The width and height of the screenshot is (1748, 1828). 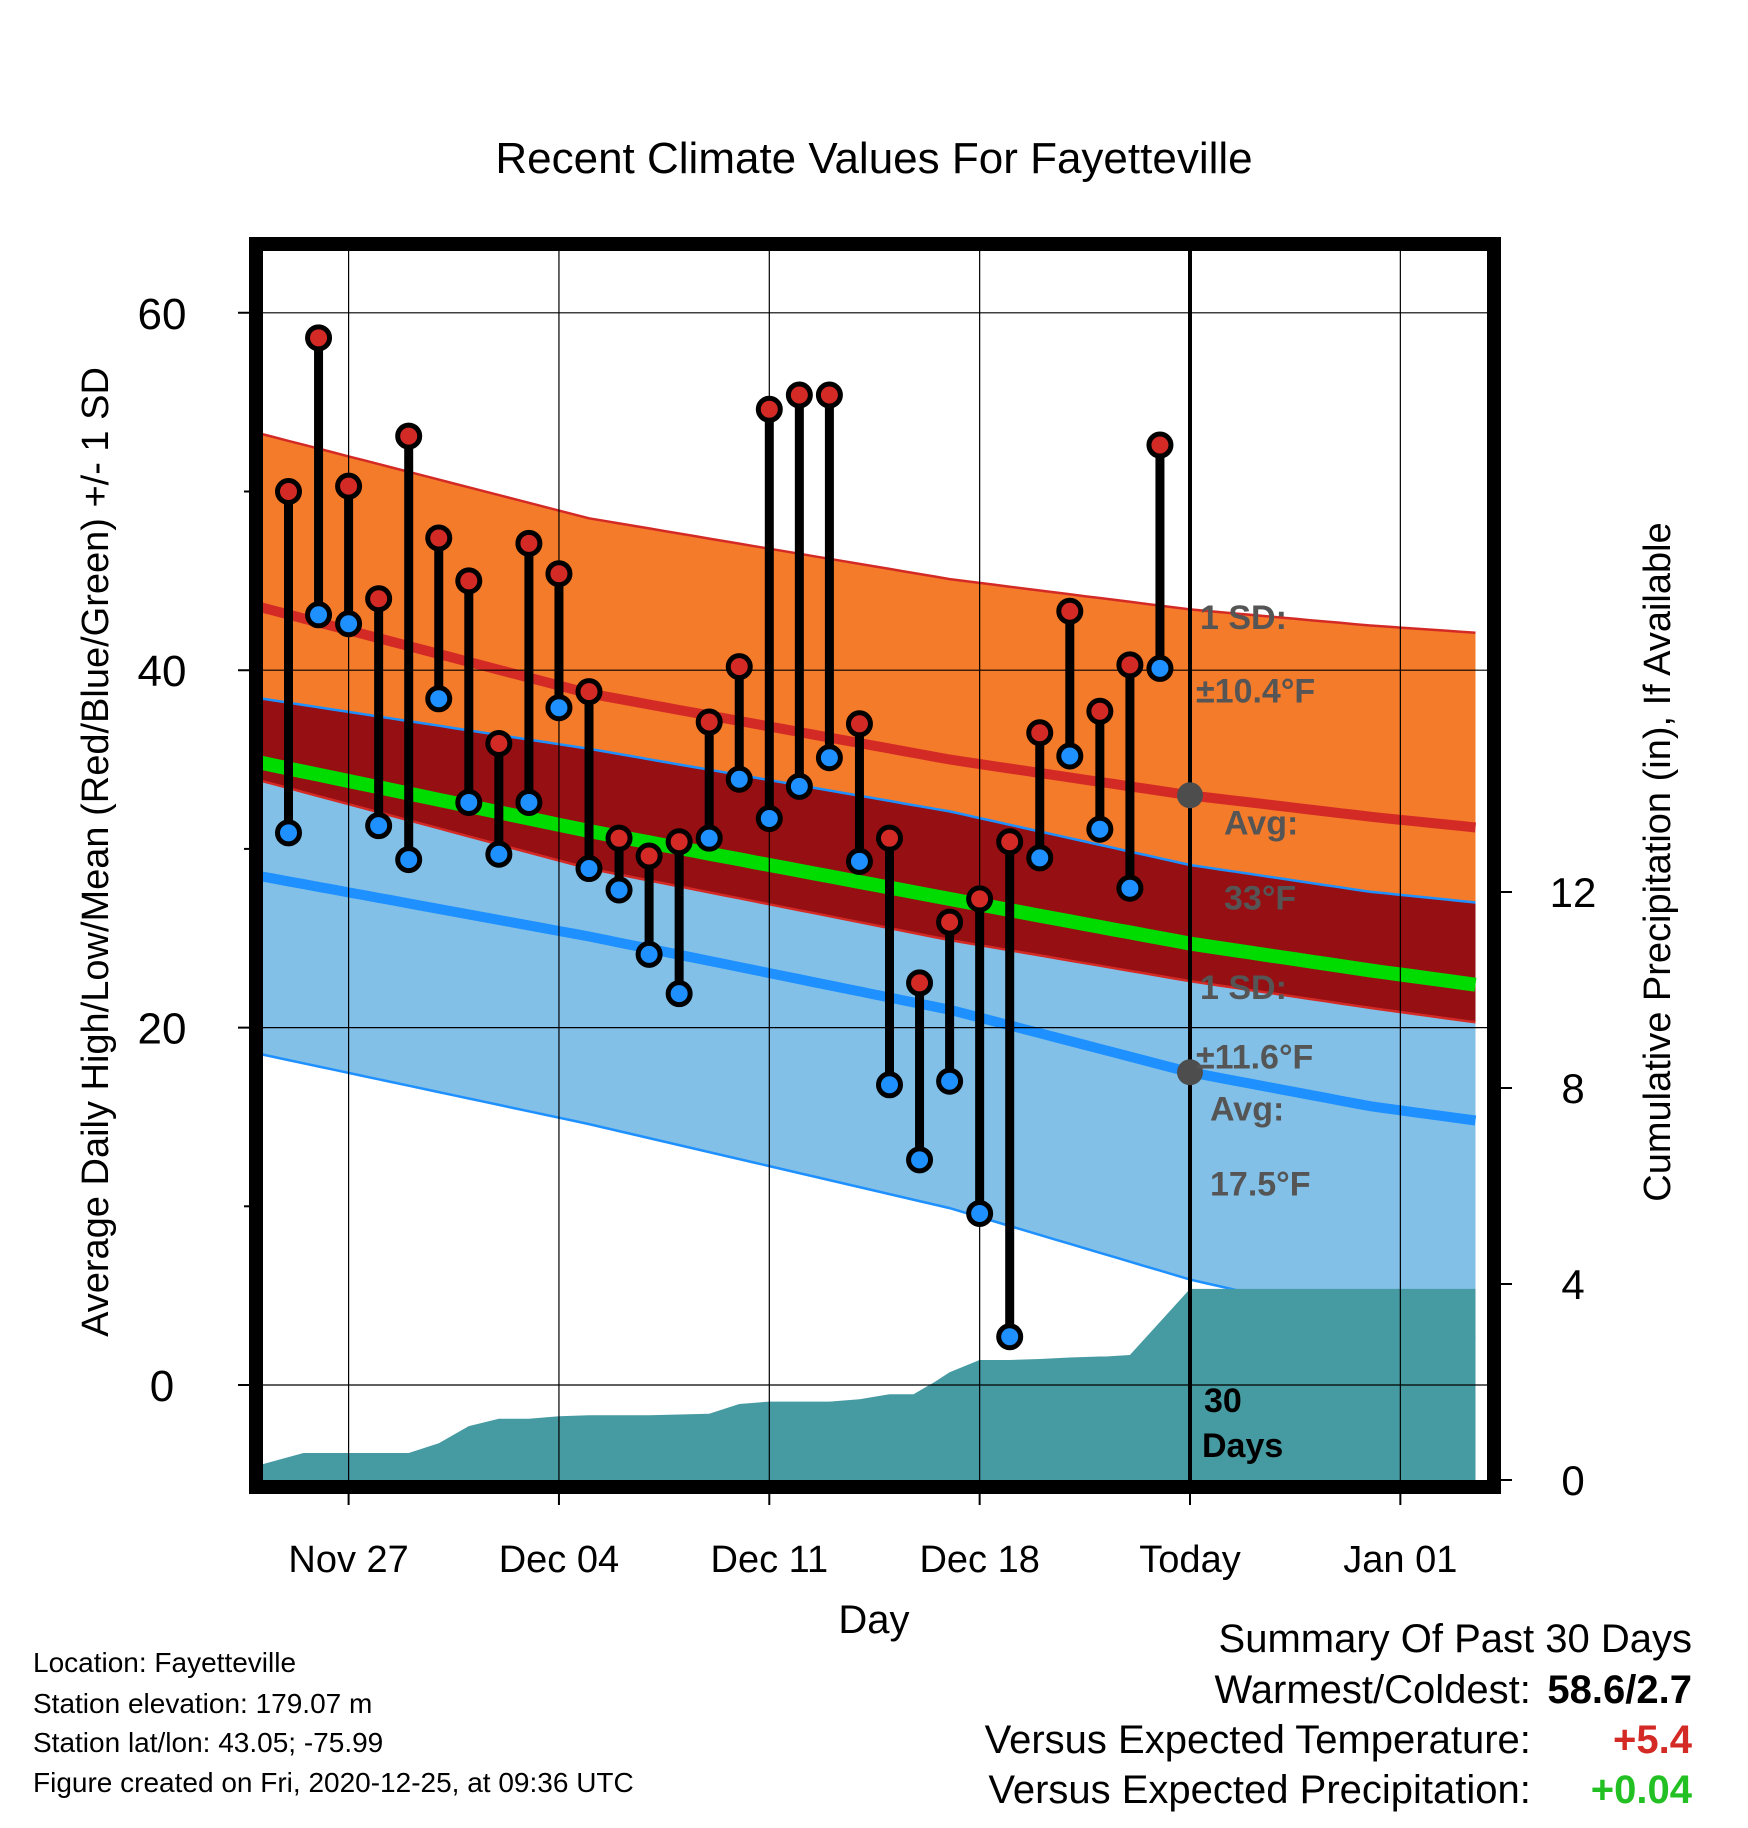 What do you see at coordinates (1242, 1446) in the screenshot?
I see `window-days-label: Days` at bounding box center [1242, 1446].